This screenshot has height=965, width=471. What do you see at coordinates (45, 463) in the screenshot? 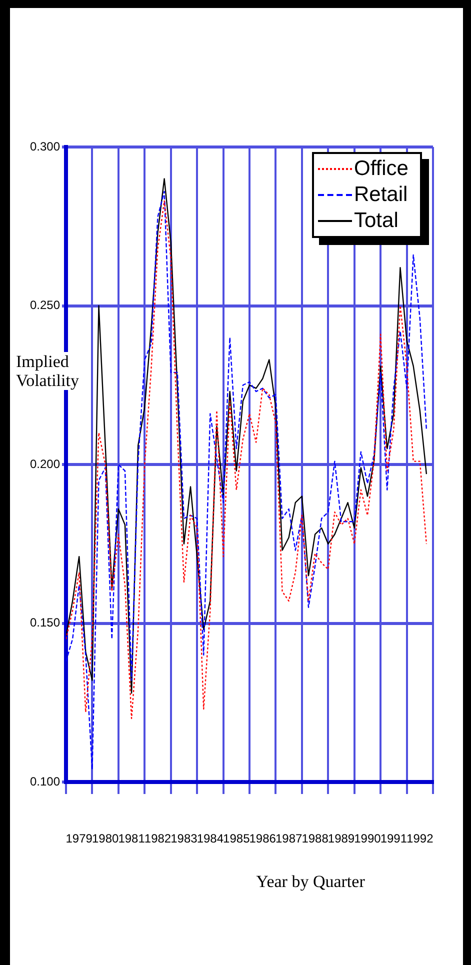
I see `y-tick-label: 0.200` at bounding box center [45, 463].